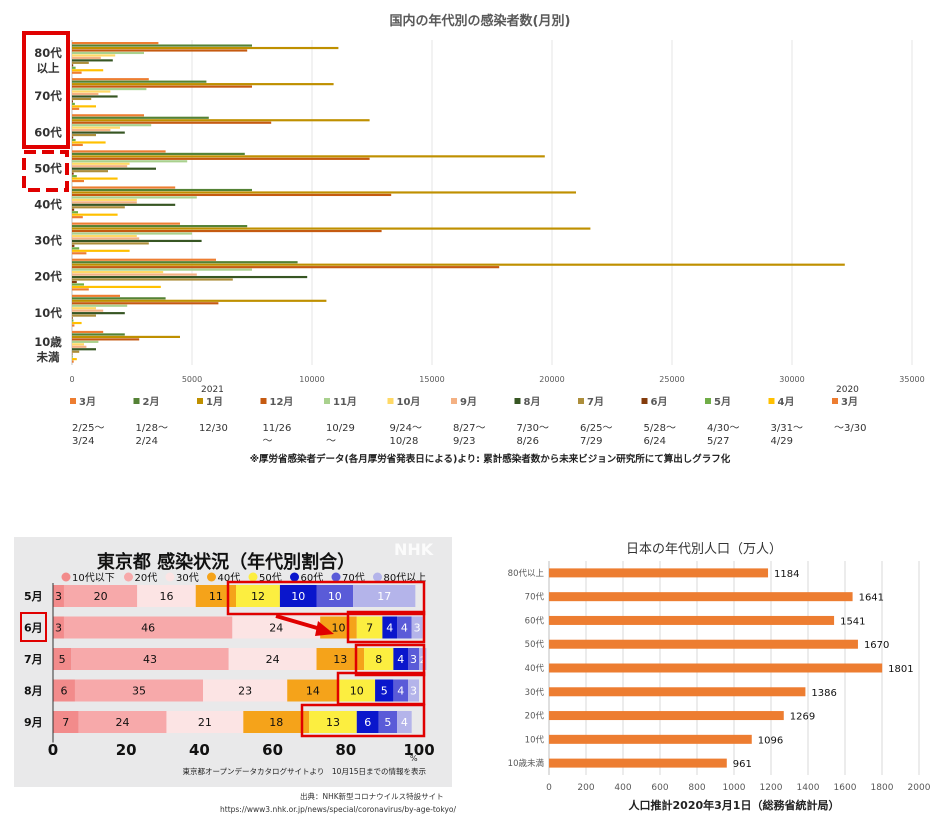 The height and width of the screenshot is (825, 940). I want to click on category-label: 50代, so click(535, 644).